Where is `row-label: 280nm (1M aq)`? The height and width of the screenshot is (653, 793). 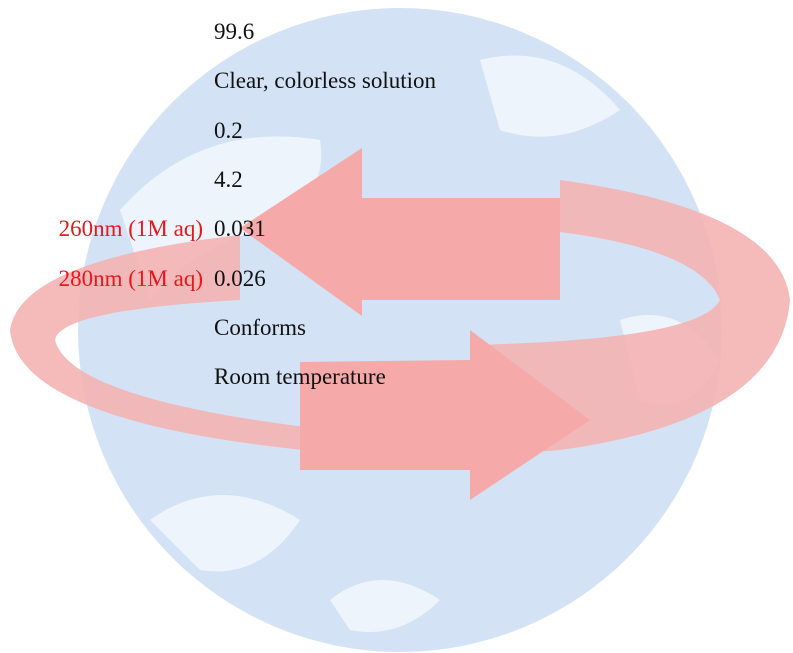
row-label: 280nm (1M aq) is located at coordinates (130, 278).